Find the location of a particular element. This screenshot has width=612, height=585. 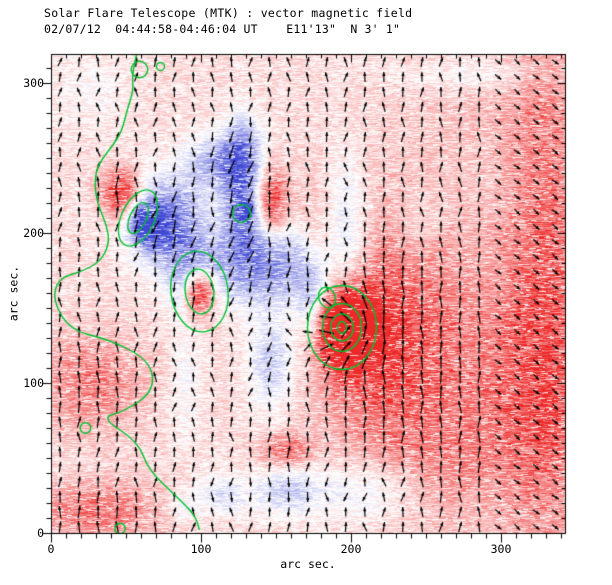

x-tick-label: 0 is located at coordinates (51, 549).